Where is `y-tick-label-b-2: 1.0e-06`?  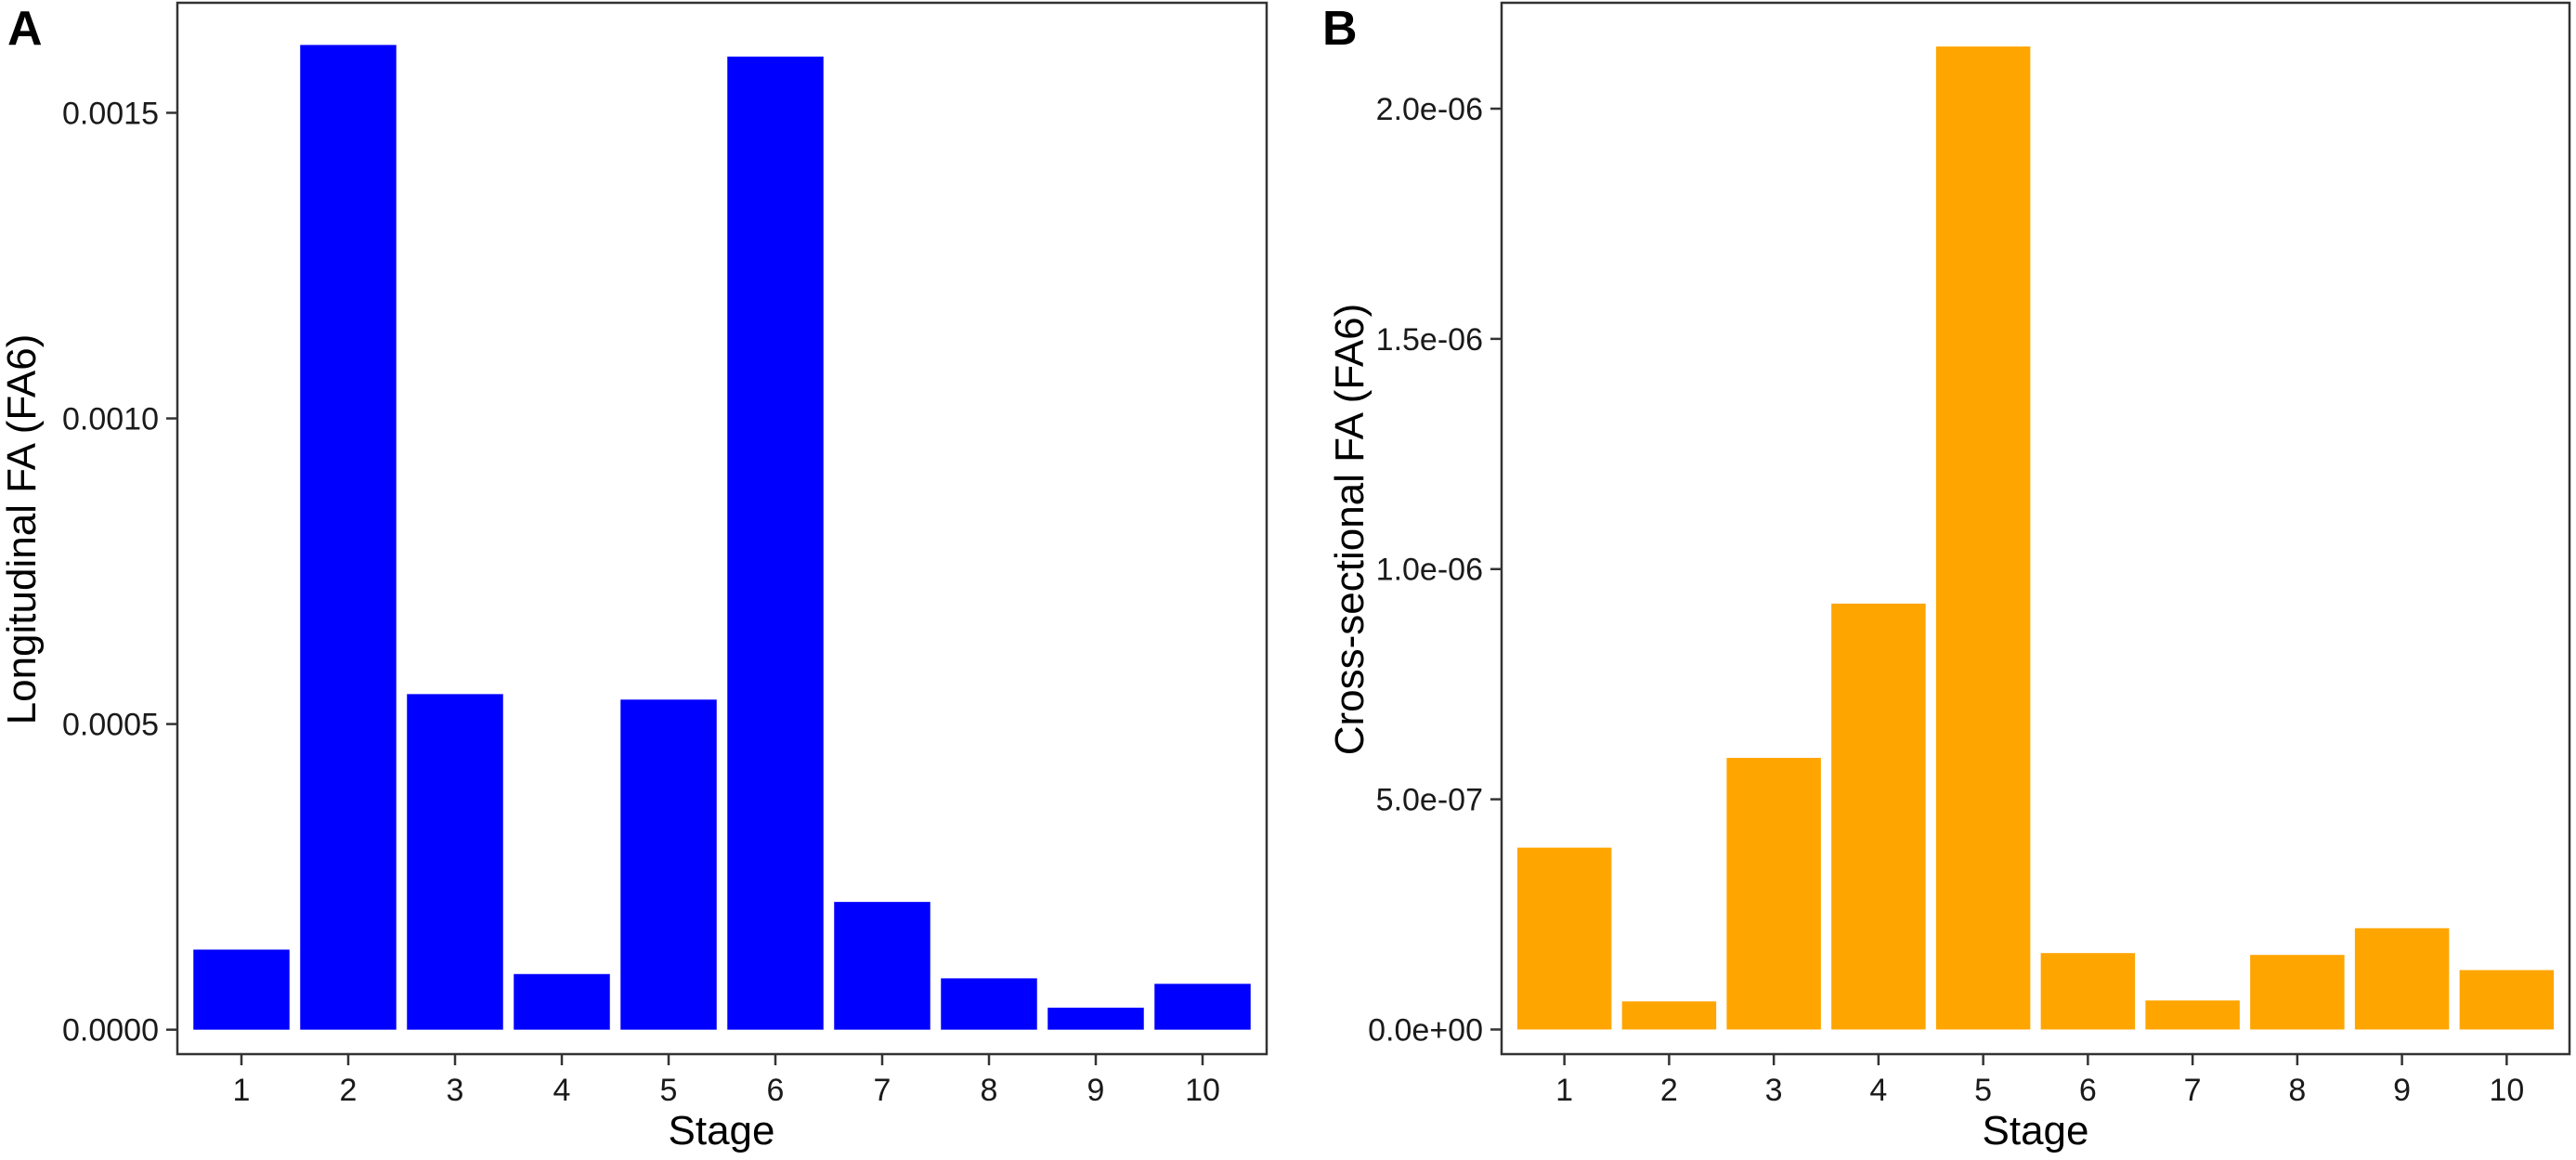 y-tick-label-b-2: 1.0e-06 is located at coordinates (1429, 570).